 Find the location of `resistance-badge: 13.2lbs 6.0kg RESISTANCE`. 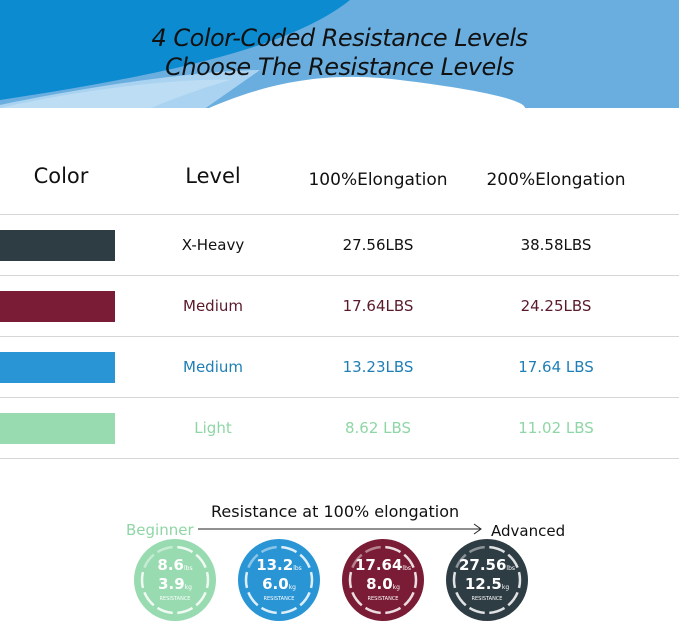

resistance-badge: 13.2lbs 6.0kg RESISTANCE is located at coordinates (279, 580).